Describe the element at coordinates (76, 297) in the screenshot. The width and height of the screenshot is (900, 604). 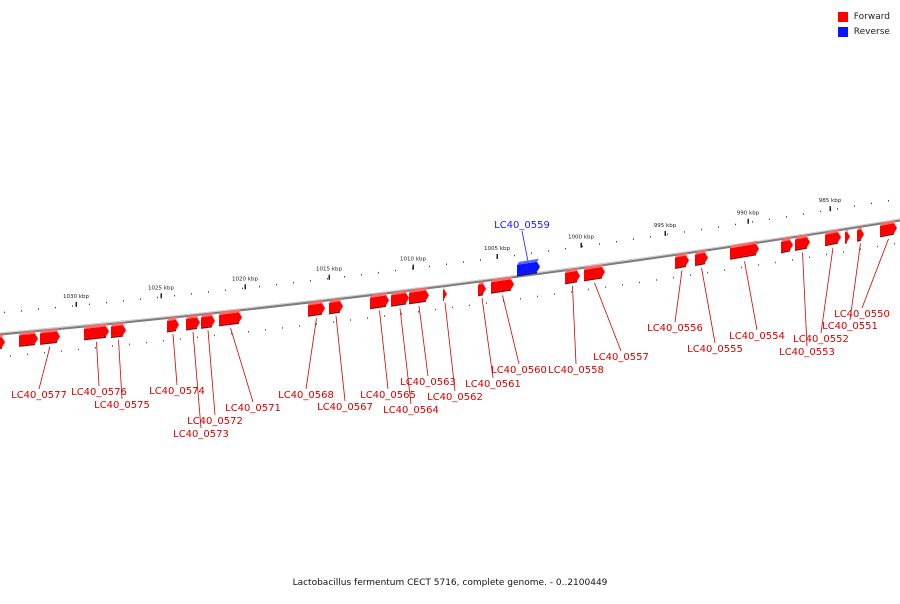
I see `scale-label: 1030 kbp` at that location.